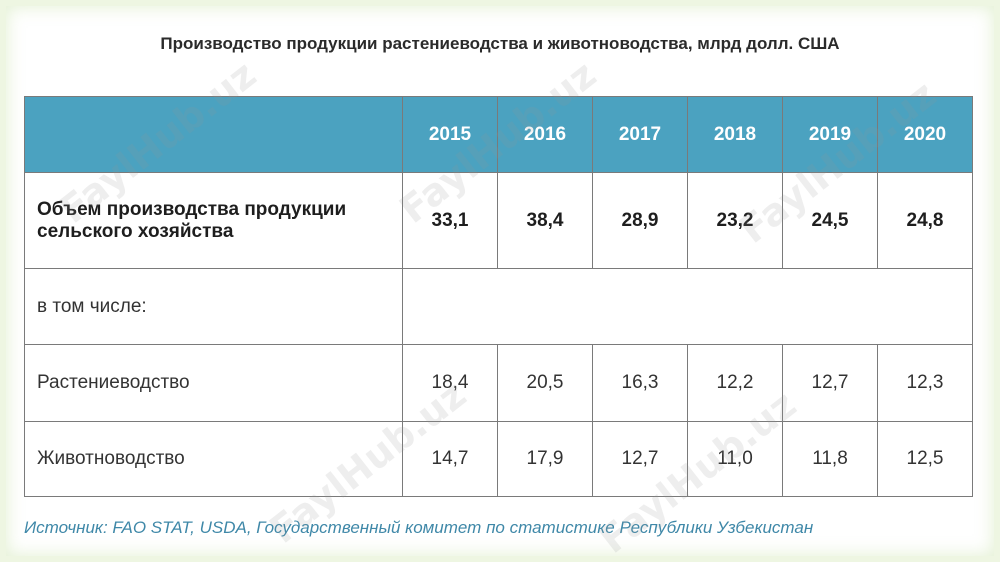 Image resolution: width=1000 pixels, height=562 pixels. What do you see at coordinates (925, 383) in the screenshot?
I see `table-cell: 12,3` at bounding box center [925, 383].